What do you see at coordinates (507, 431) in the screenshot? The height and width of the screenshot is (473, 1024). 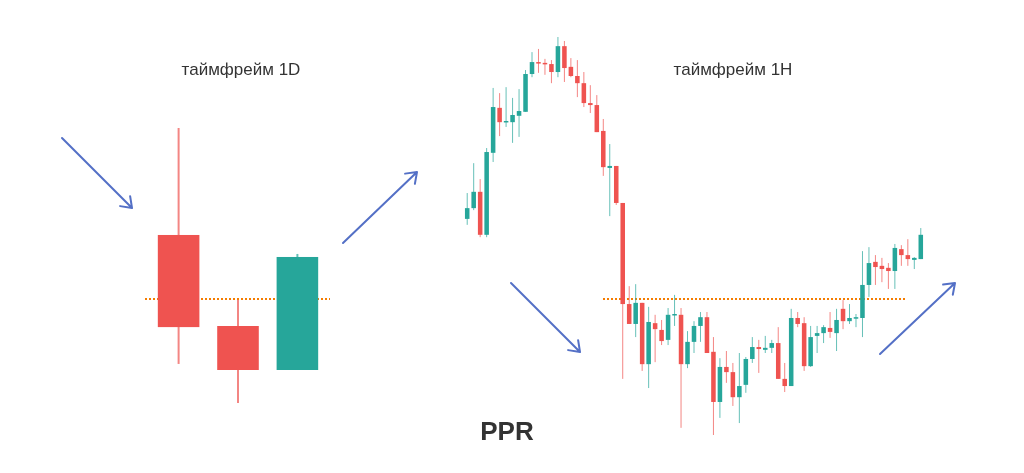 I see `annotation: PPR` at bounding box center [507, 431].